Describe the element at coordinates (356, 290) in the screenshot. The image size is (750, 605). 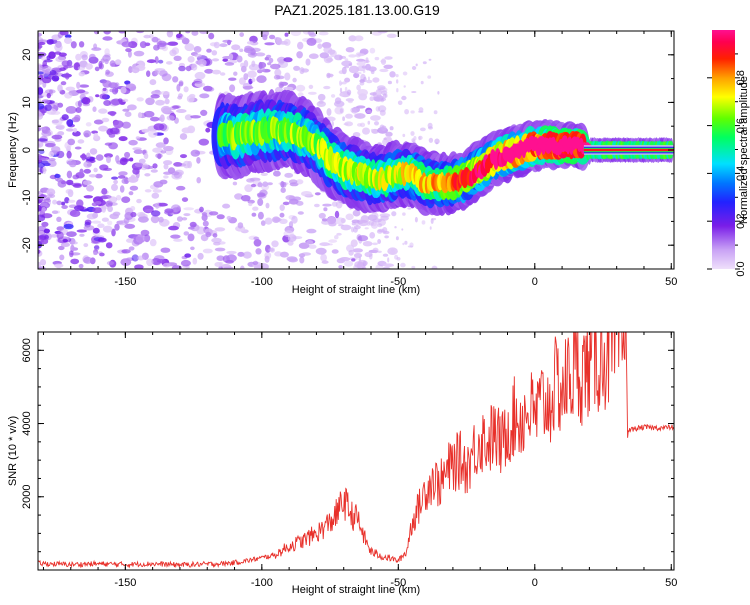
I see `spectrogram-xlabel: Height of straight line (km)` at that location.